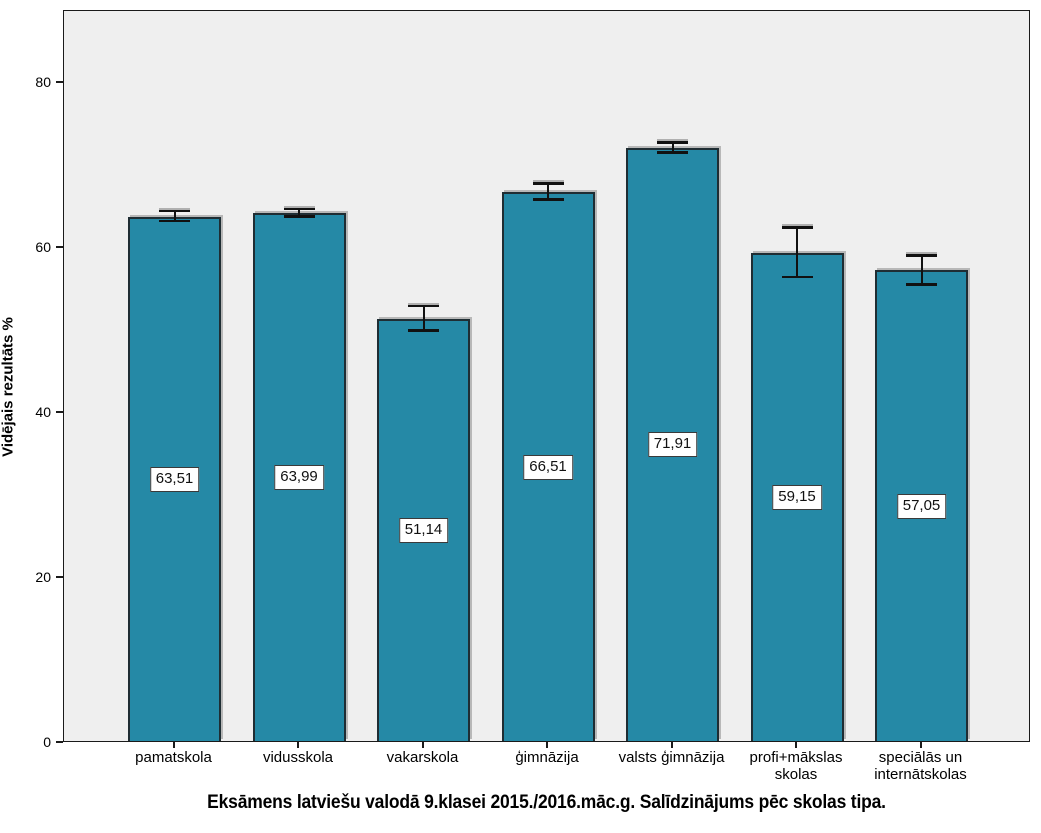 The width and height of the screenshot is (1041, 833). I want to click on bar-value-label: 71,91, so click(672, 445).